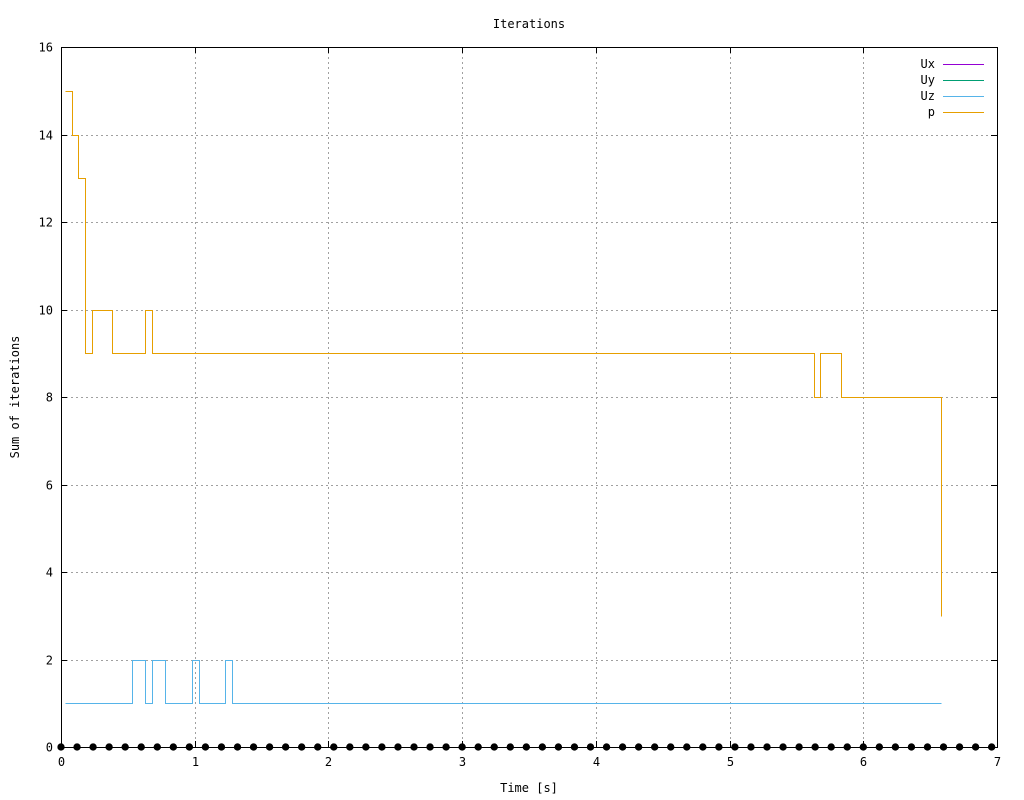 This screenshot has height=800, width=1024. I want to click on x-tick-label: 5, so click(730, 762).